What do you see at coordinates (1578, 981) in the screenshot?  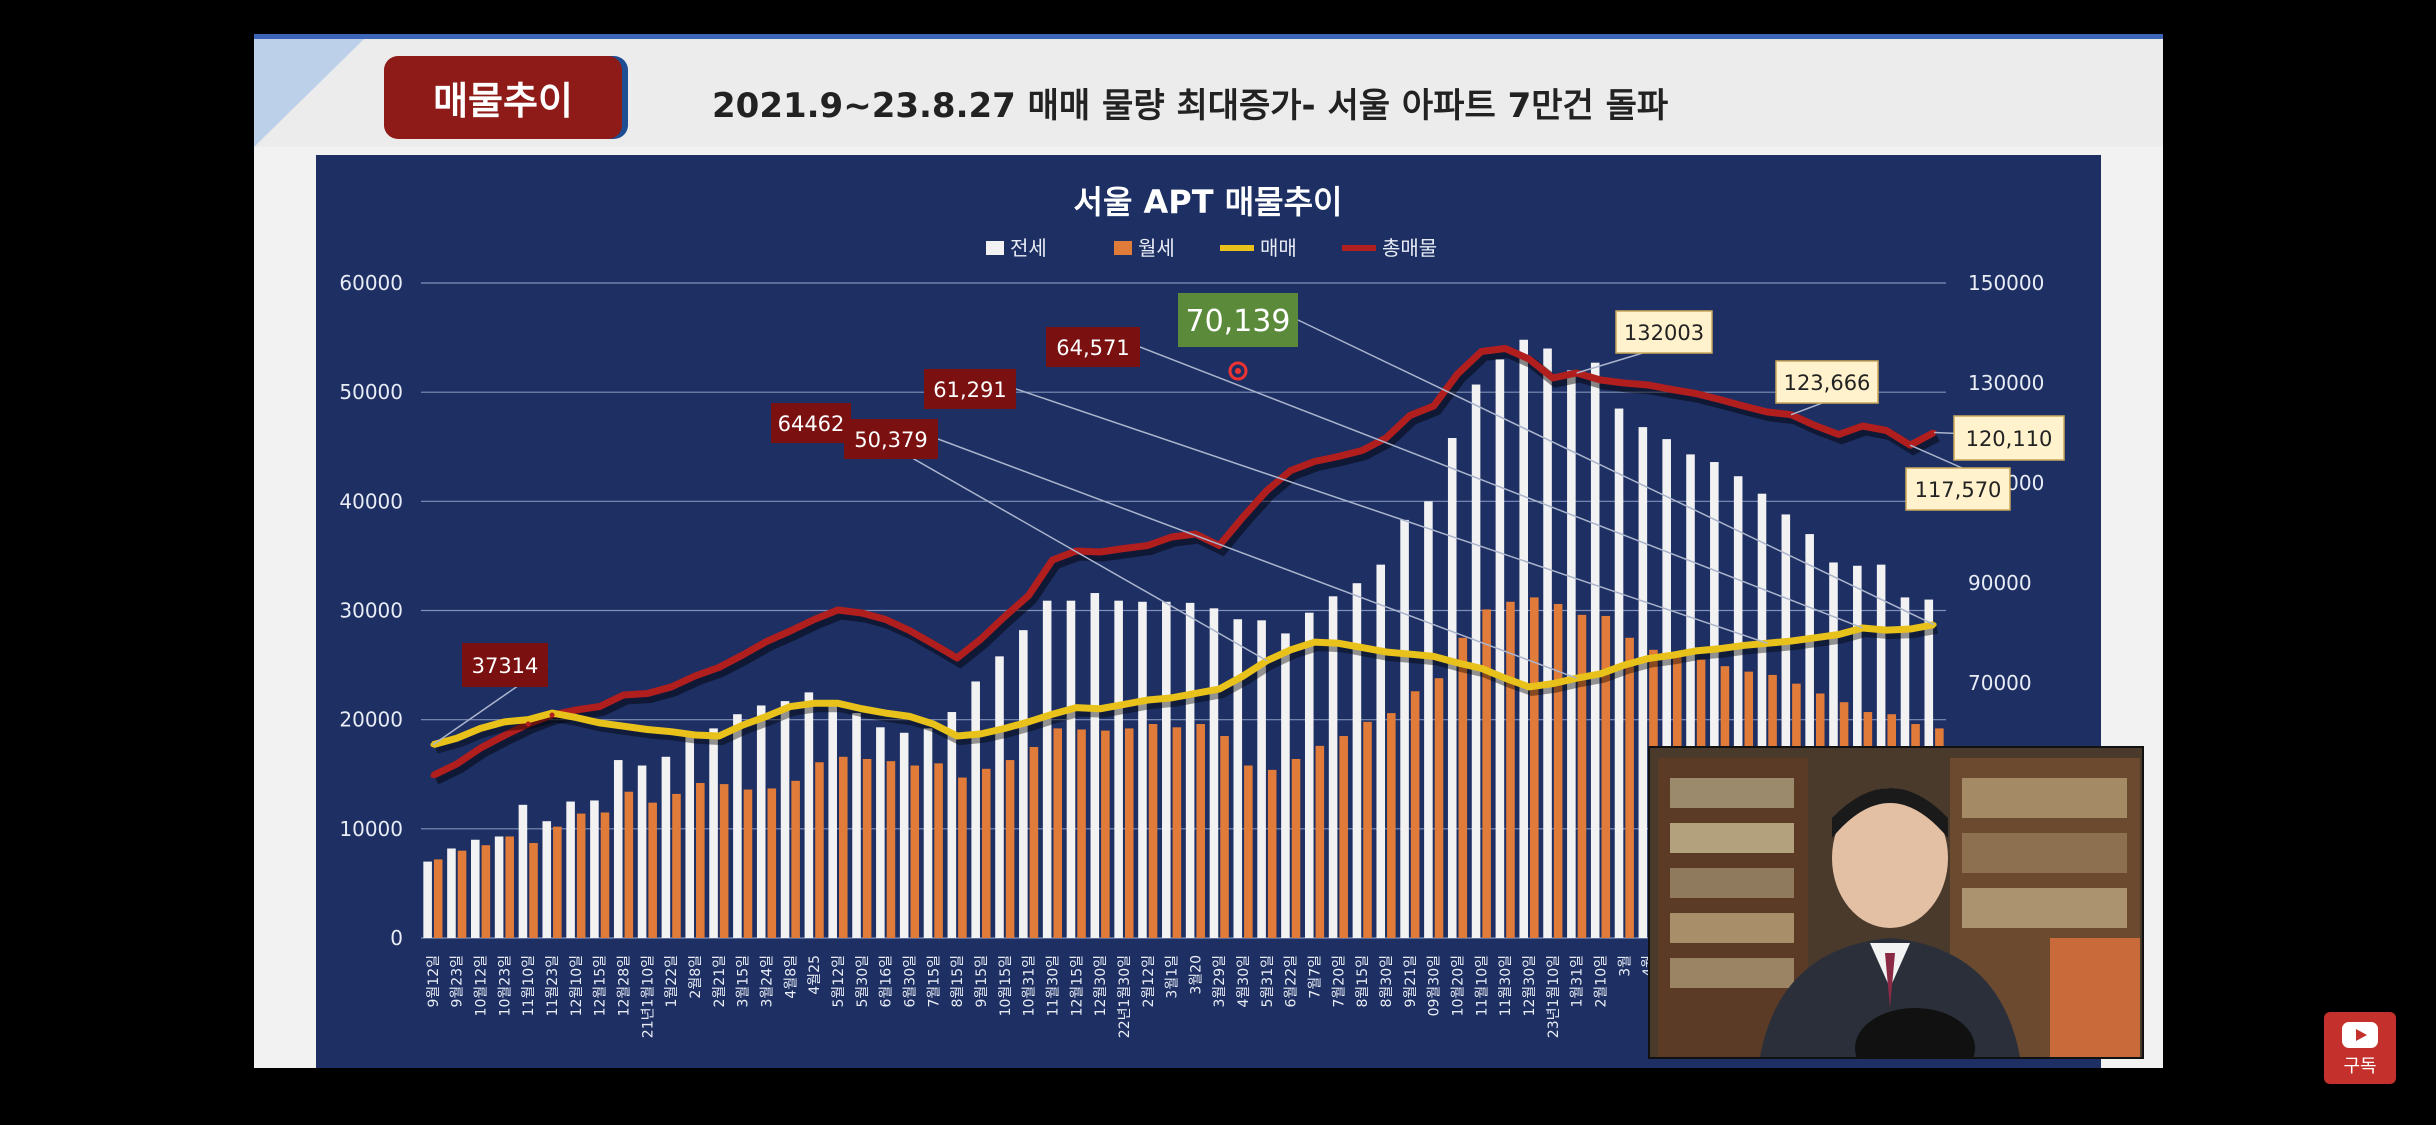 I see `x-tick-label: 1월31일` at bounding box center [1578, 981].